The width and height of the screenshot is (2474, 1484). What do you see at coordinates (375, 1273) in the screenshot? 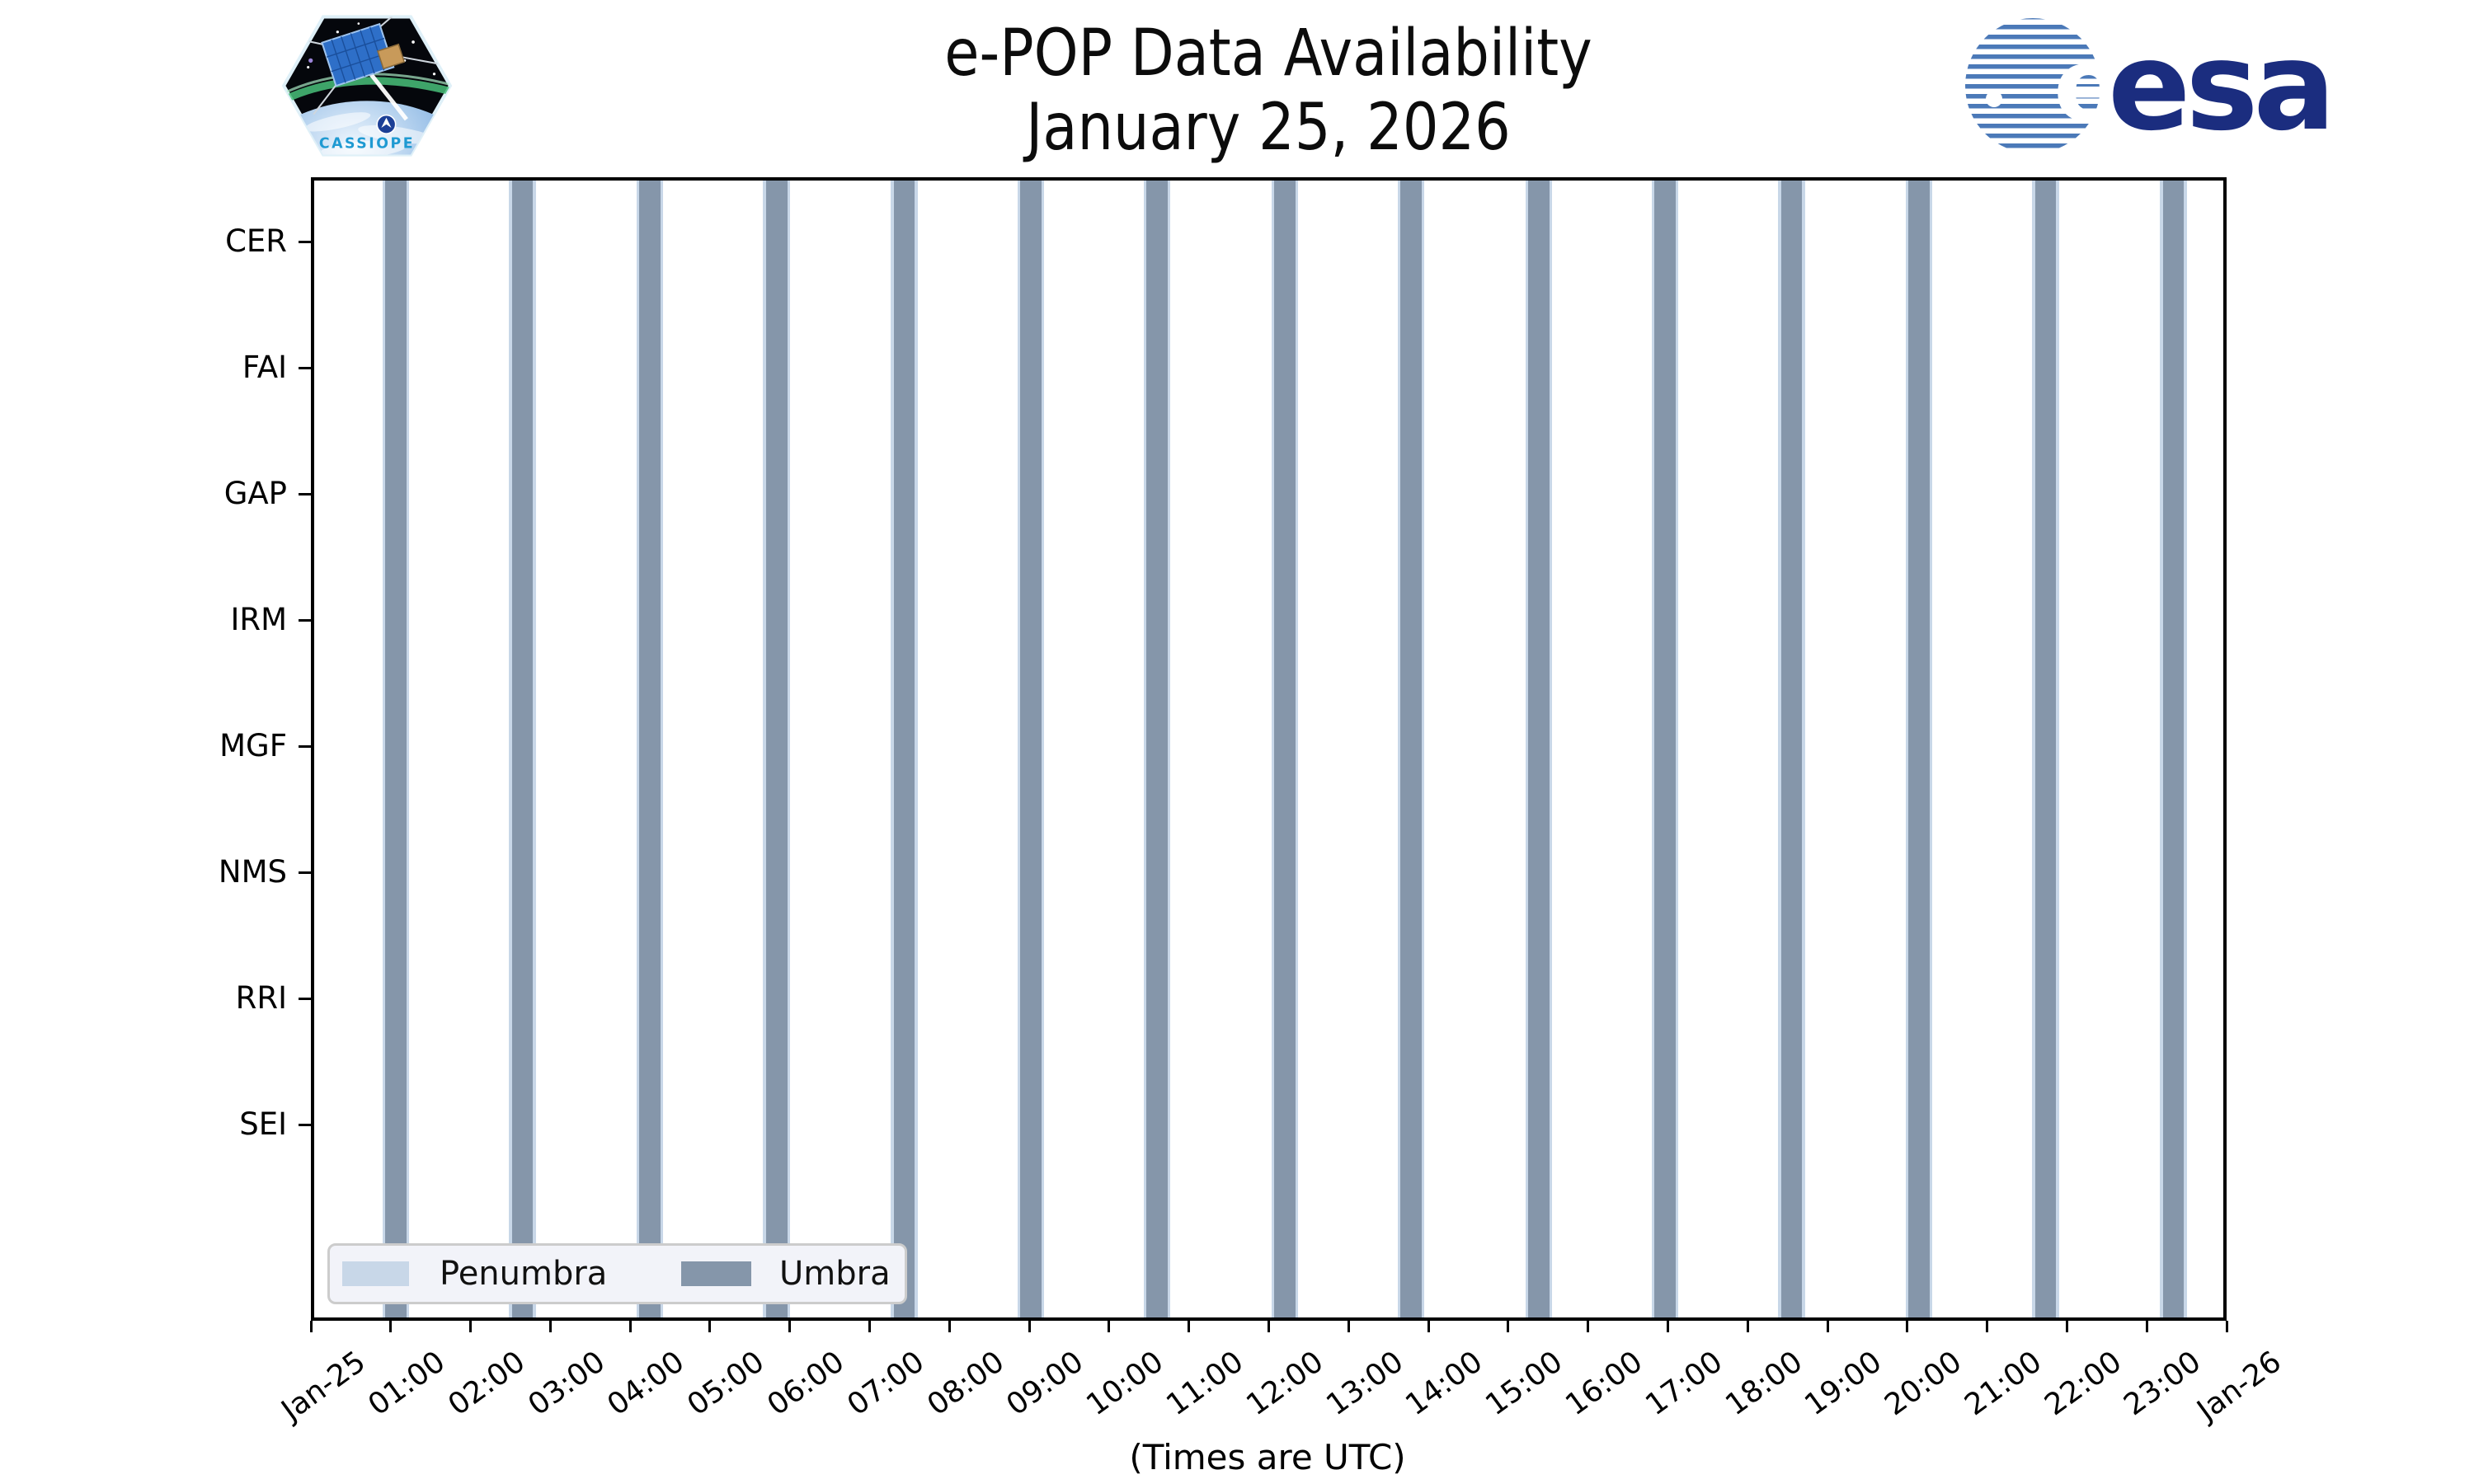
I see `legend-penumbra-swatch` at bounding box center [375, 1273].